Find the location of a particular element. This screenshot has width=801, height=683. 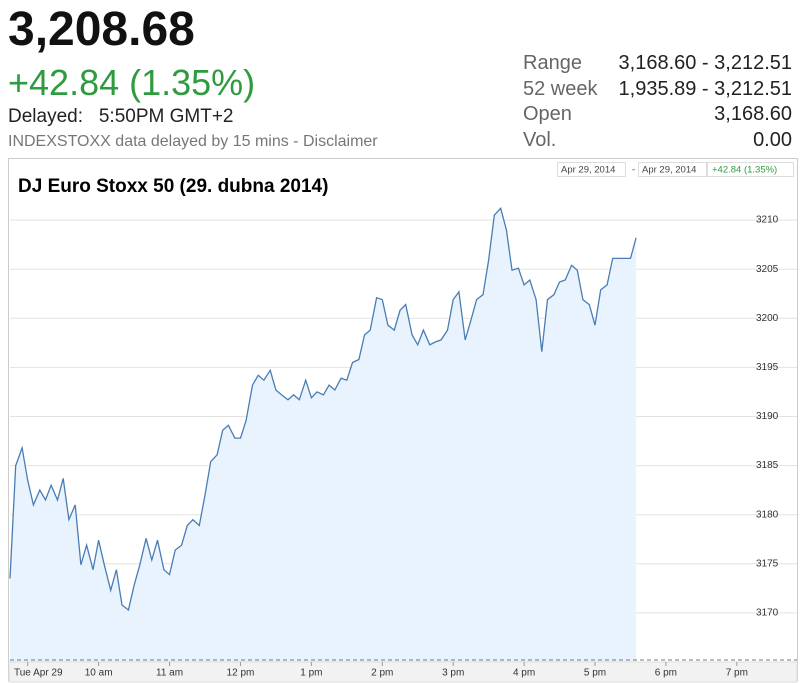

stat-label: Open is located at coordinates (547, 114).